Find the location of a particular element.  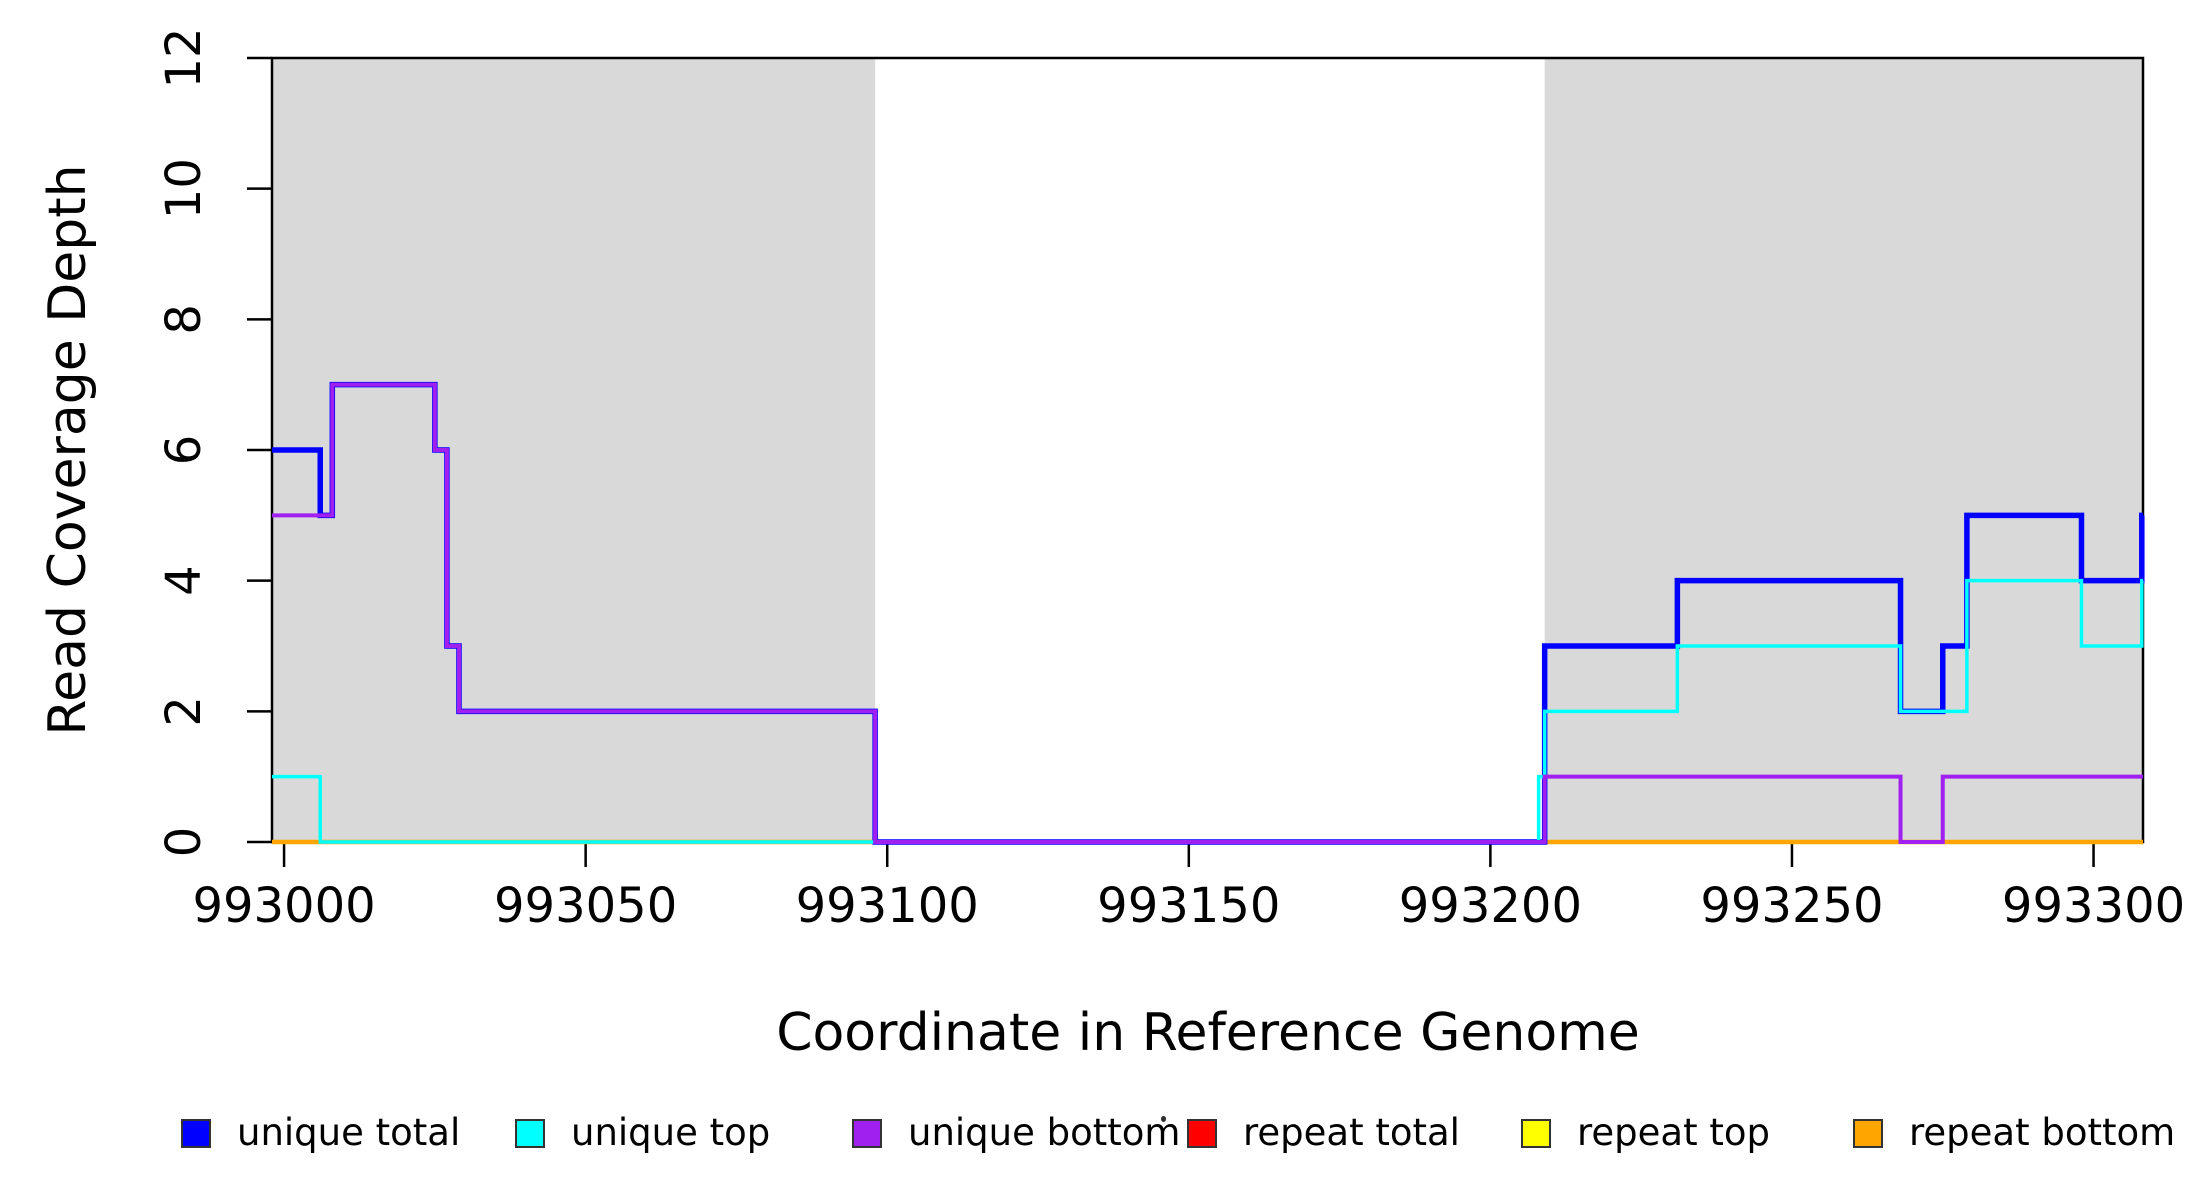

legend-swatch-repeat-total is located at coordinates (1202, 1133).